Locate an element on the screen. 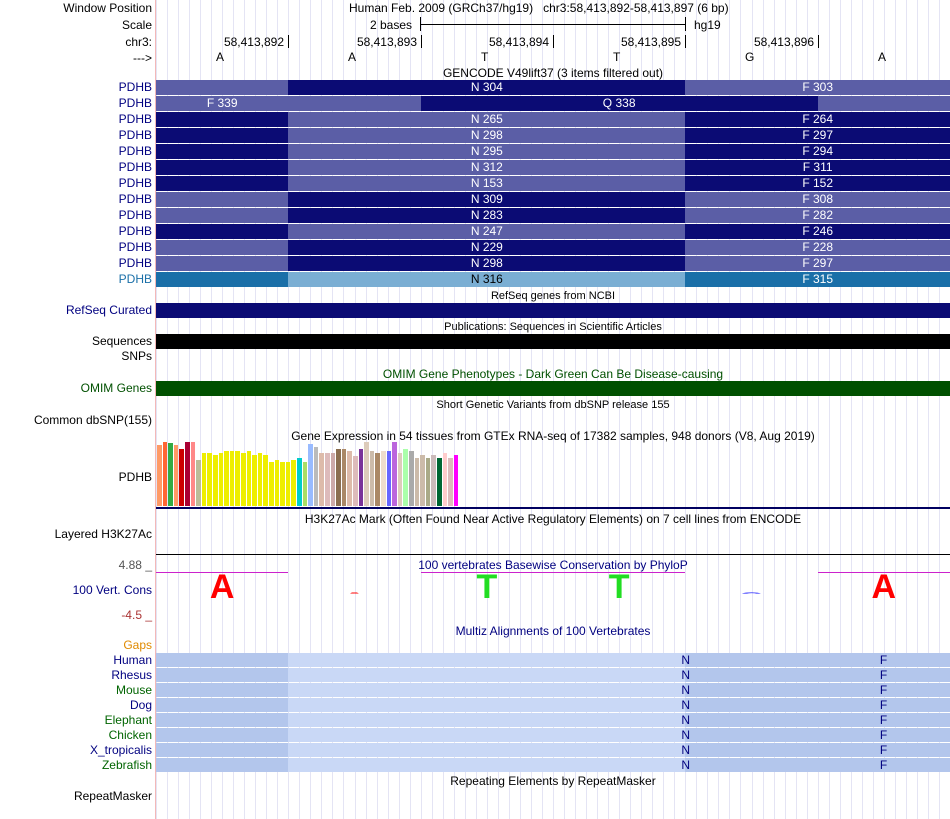 Image resolution: width=950 pixels, height=819 pixels. refseq-title: RefSeq genes from NCBI is located at coordinates (553, 296).